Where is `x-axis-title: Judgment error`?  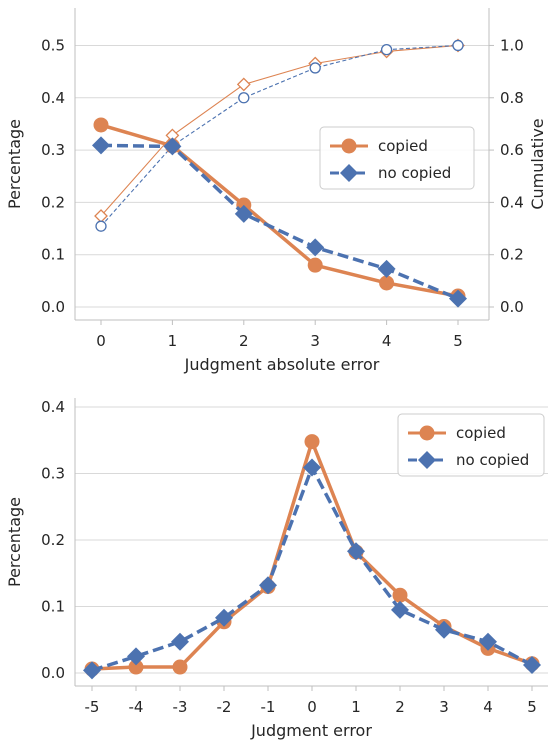
x-axis-title: Judgment error is located at coordinates (311, 730).